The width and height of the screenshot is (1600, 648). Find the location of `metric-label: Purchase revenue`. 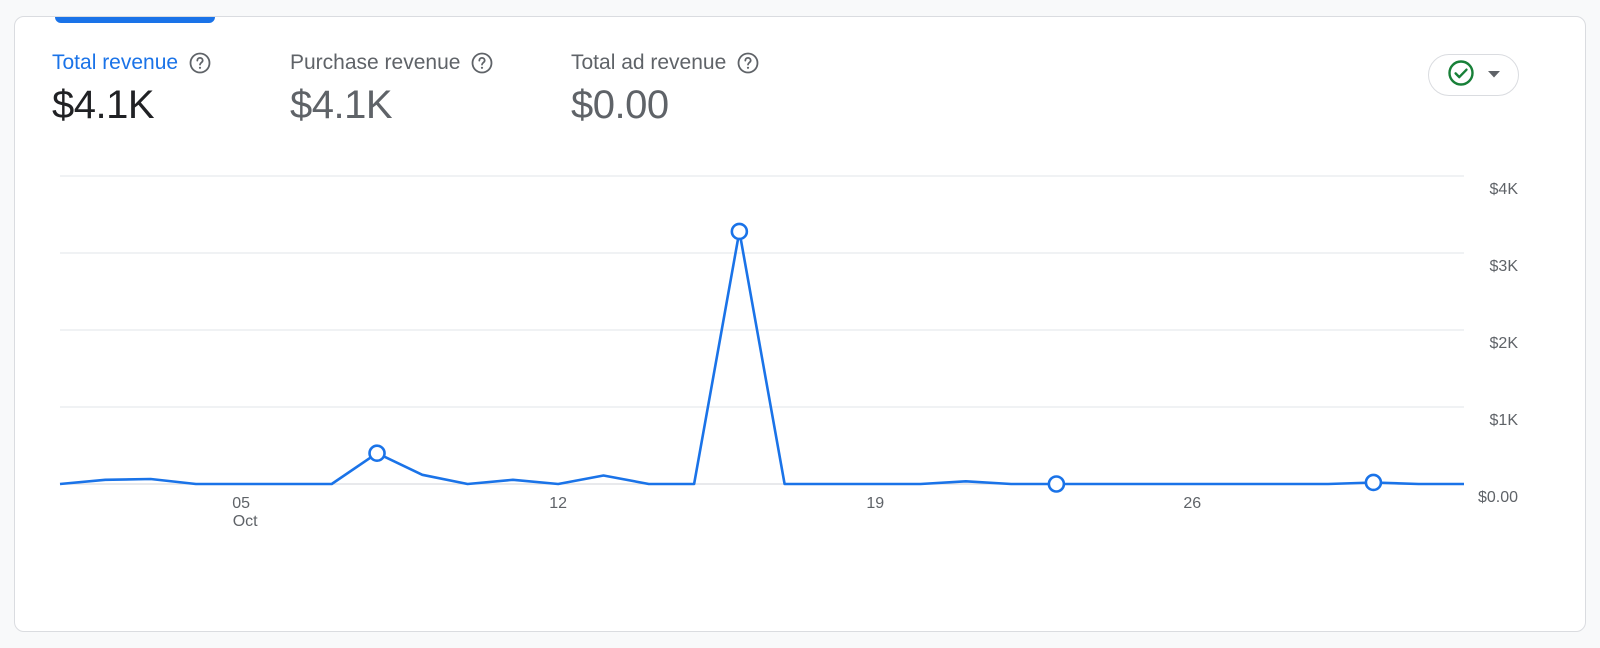

metric-label: Purchase revenue is located at coordinates (375, 62).